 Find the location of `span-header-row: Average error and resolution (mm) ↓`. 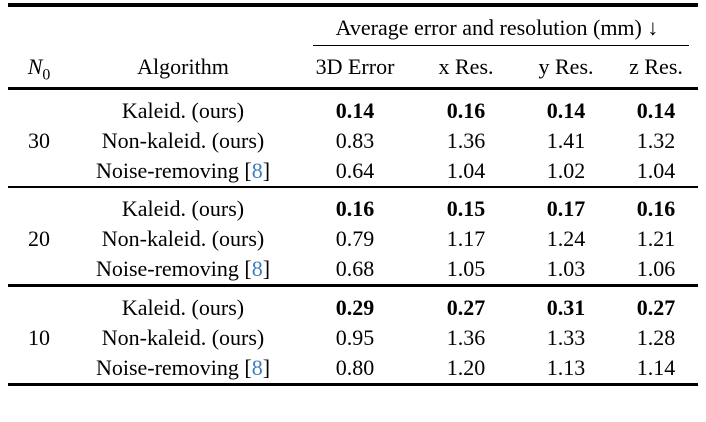

span-header-row: Average error and resolution (mm) ↓ is located at coordinates (353, 26).